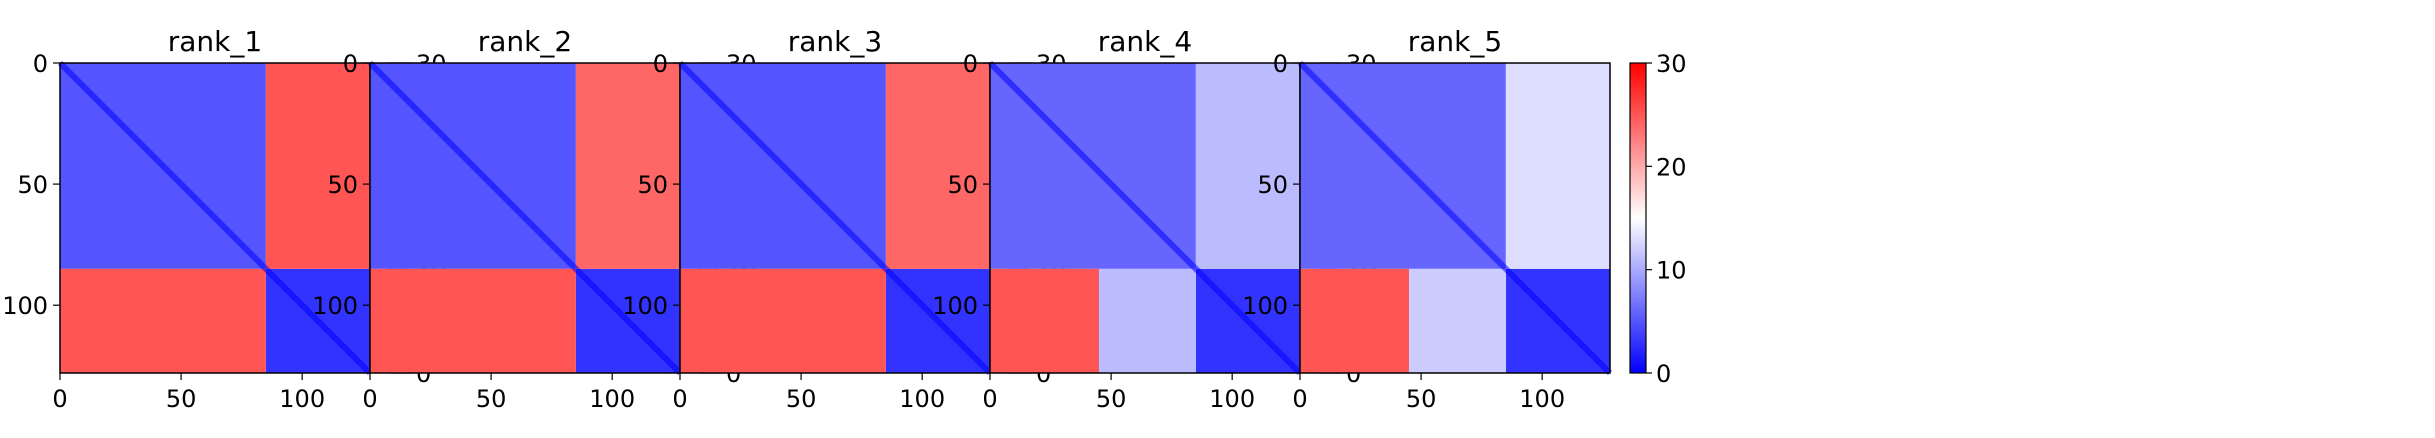 The image size is (2435, 438). I want to click on panel-title: rank_3, so click(835, 41).